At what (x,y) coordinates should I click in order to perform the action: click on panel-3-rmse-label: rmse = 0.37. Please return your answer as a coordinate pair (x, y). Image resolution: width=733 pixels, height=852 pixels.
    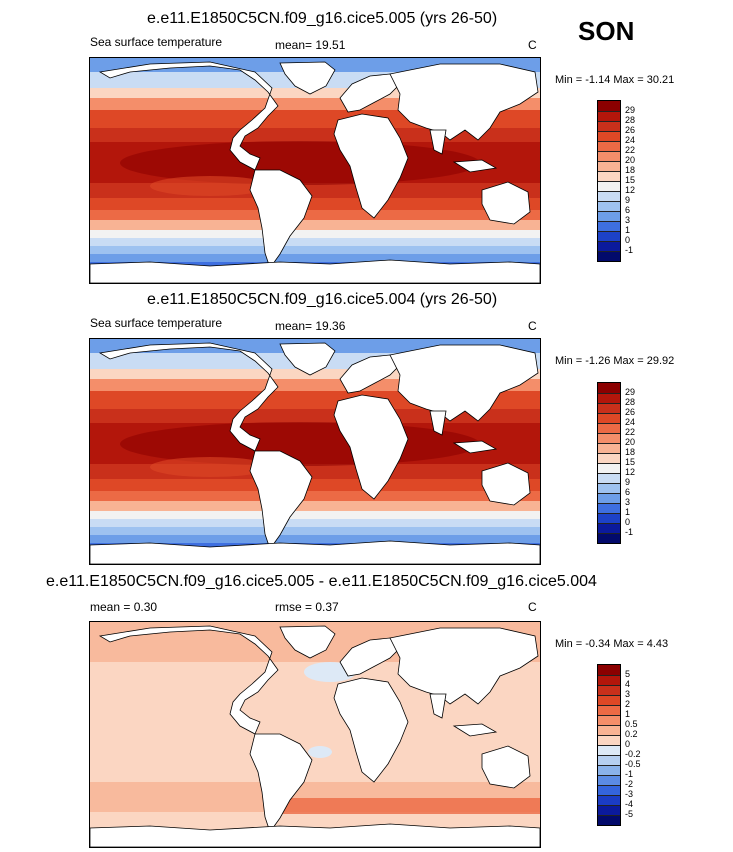
    Looking at the image, I should click on (307, 607).